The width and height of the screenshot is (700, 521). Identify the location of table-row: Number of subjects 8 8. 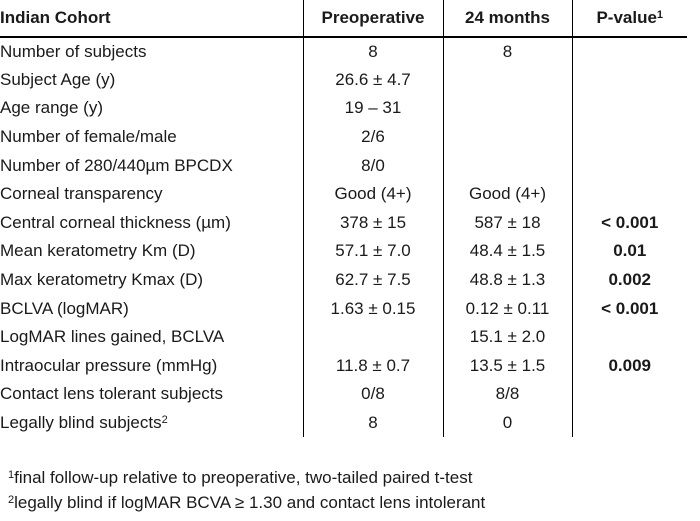
(343, 51).